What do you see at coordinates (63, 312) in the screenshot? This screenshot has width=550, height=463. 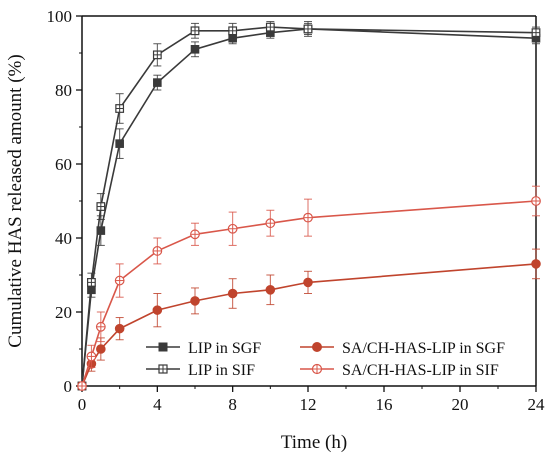 I see `y-tick-label: 20` at bounding box center [63, 312].